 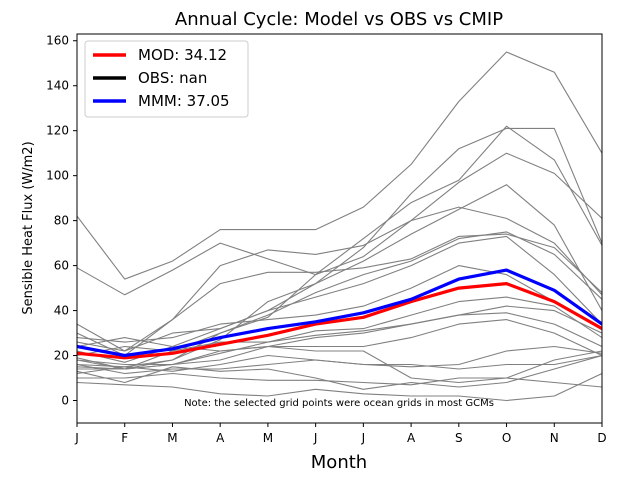 I want to click on legend-label: MMM: 37.05, so click(x=184, y=101).